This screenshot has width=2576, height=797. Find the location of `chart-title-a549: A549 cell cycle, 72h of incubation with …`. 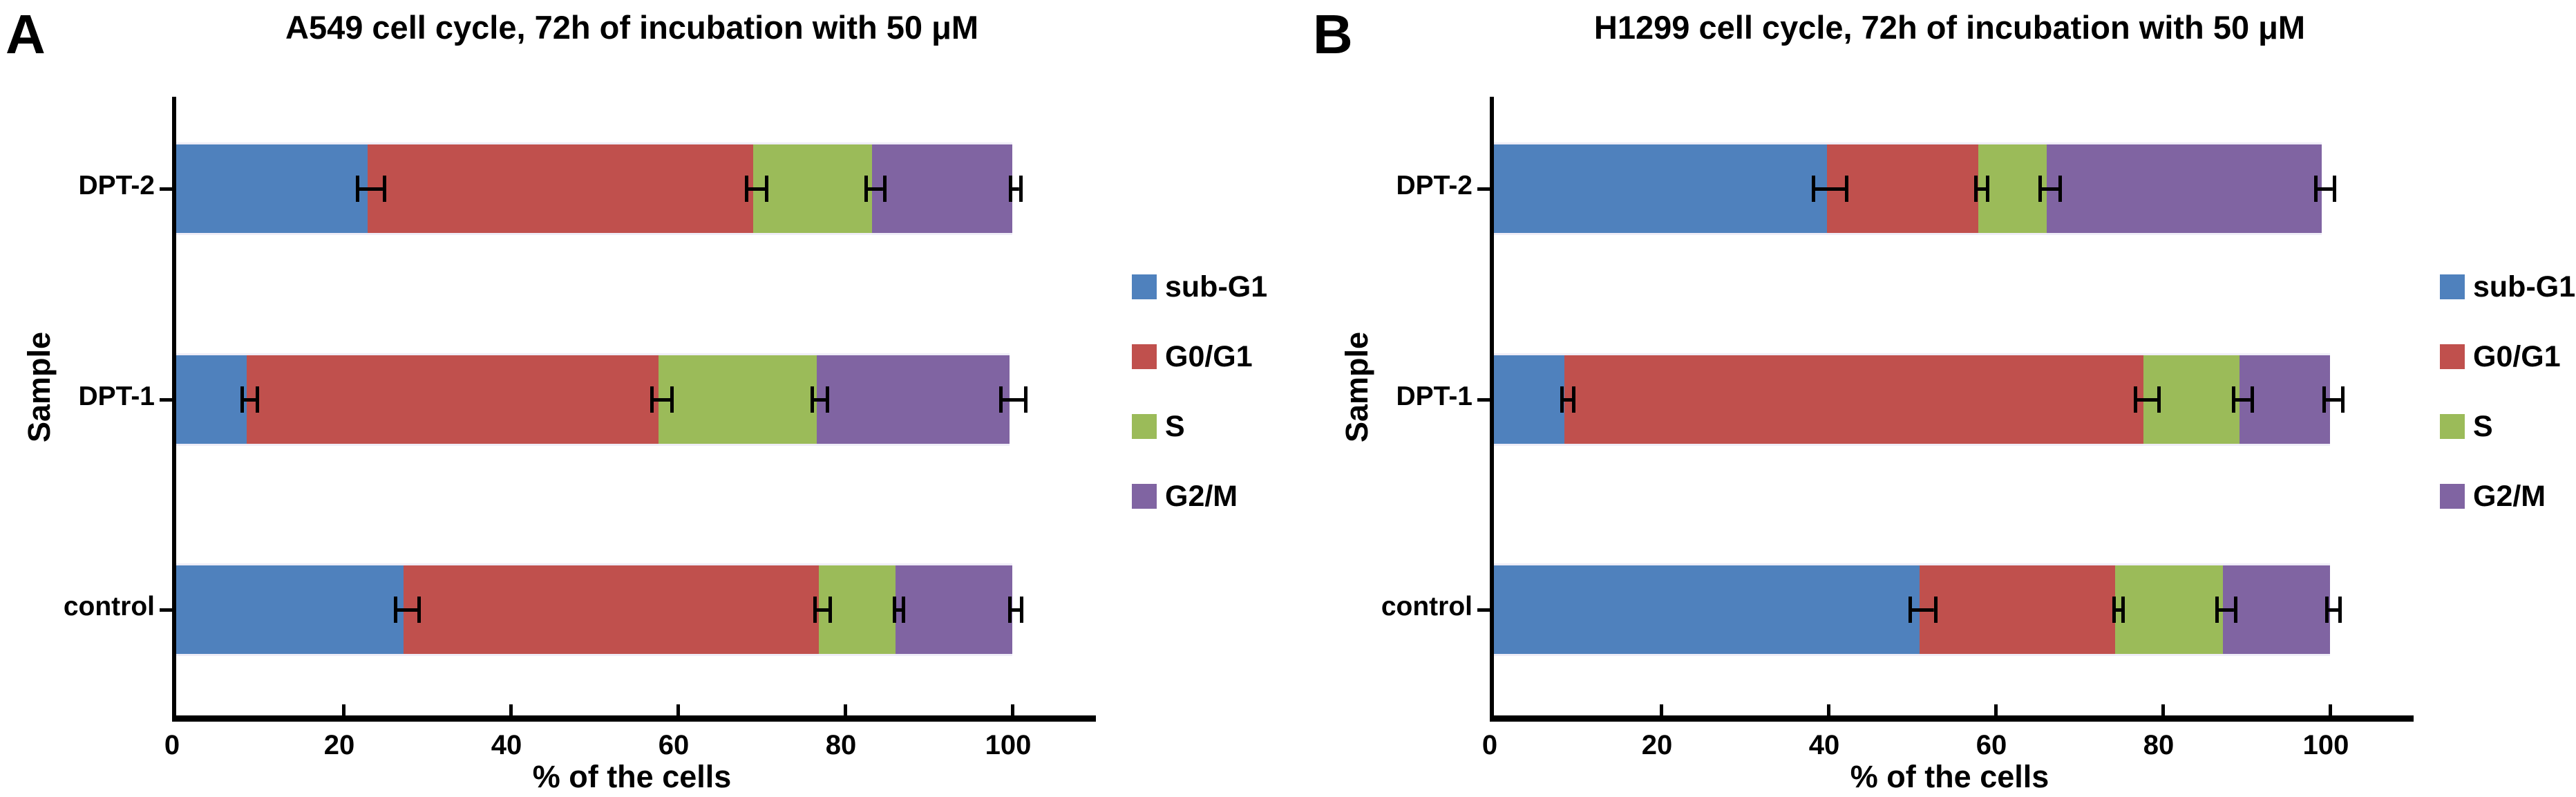

chart-title-a549: A549 cell cycle, 72h of incubation with … is located at coordinates (631, 28).